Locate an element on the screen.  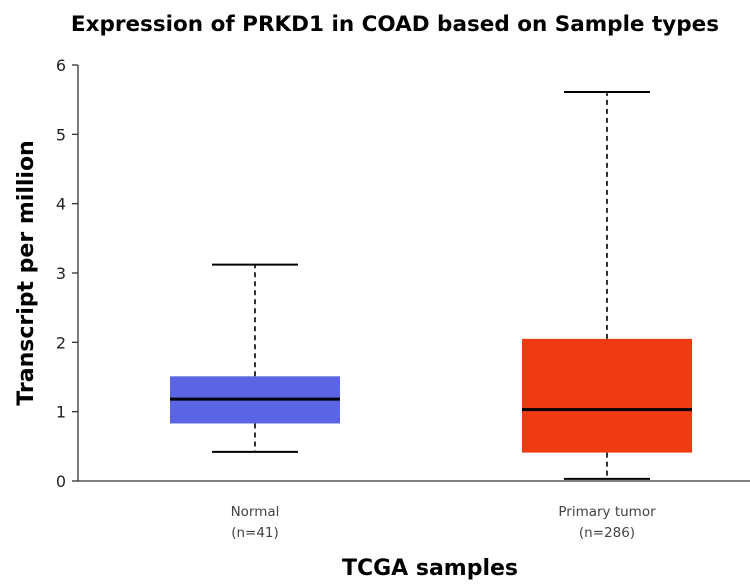
box-normal is located at coordinates (255, 358).